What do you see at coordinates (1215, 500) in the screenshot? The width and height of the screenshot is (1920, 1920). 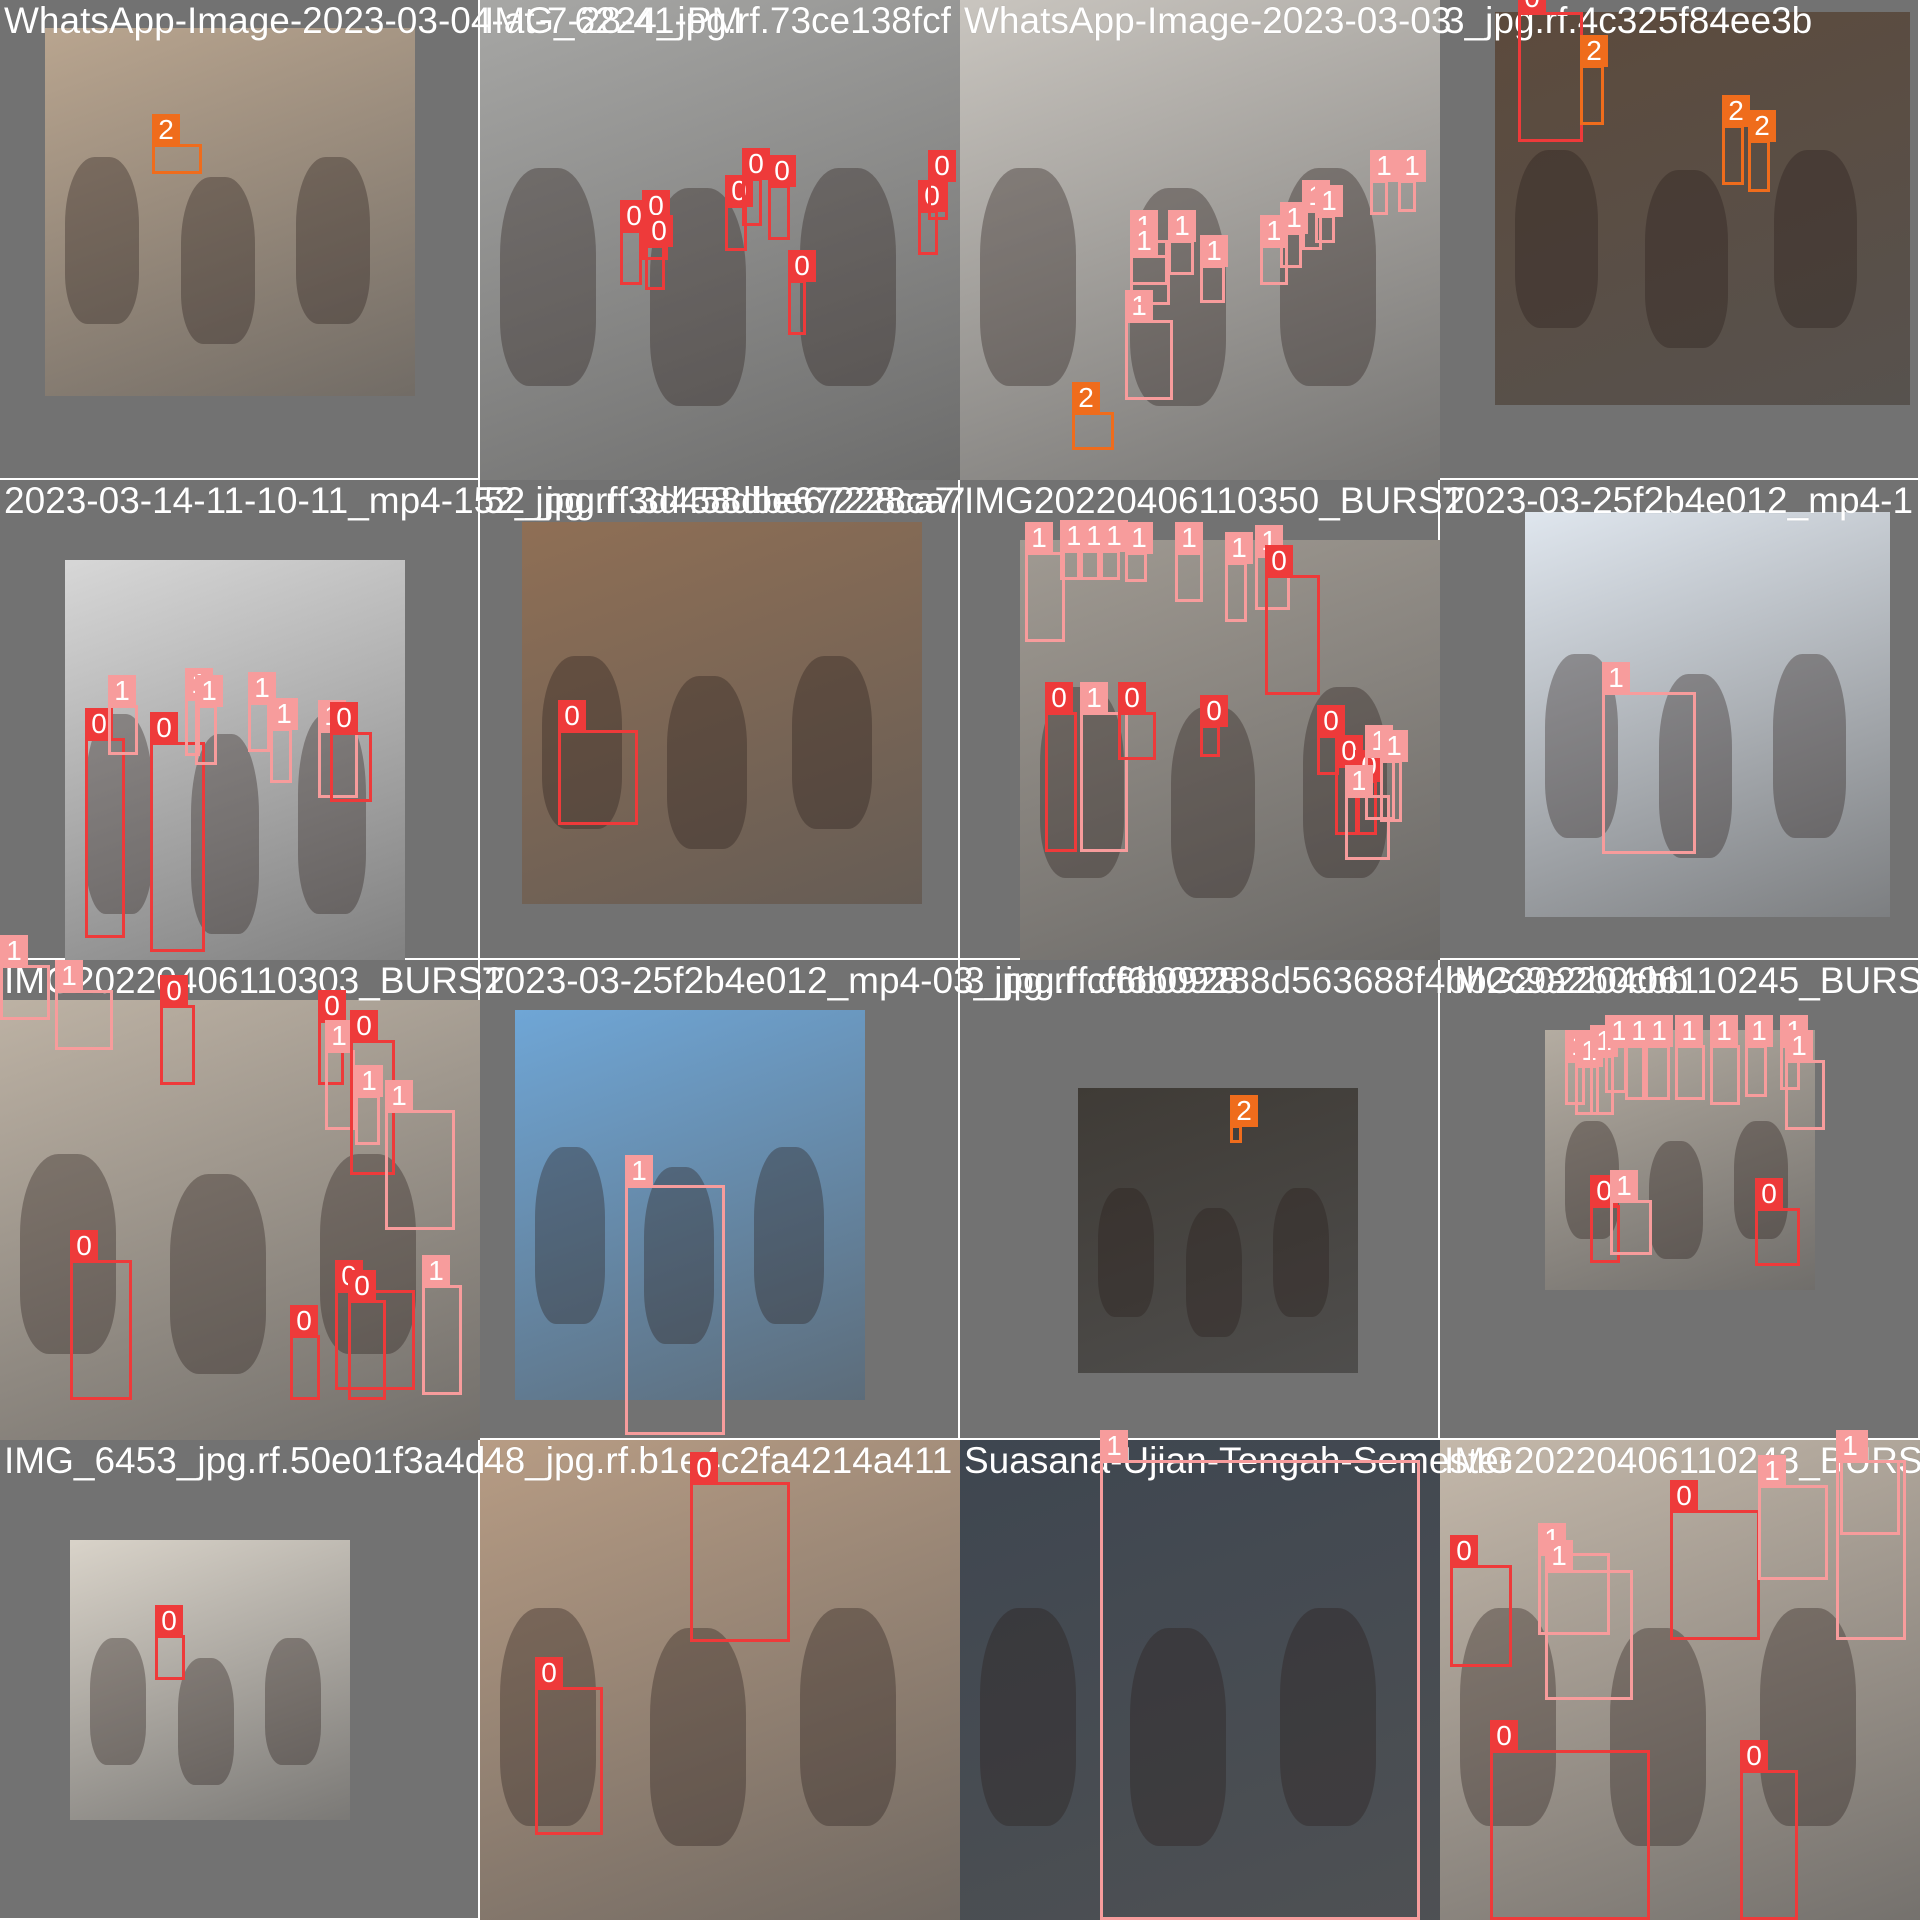 I see `tile-caption: IMG20220406110350_BURST` at bounding box center [1215, 500].